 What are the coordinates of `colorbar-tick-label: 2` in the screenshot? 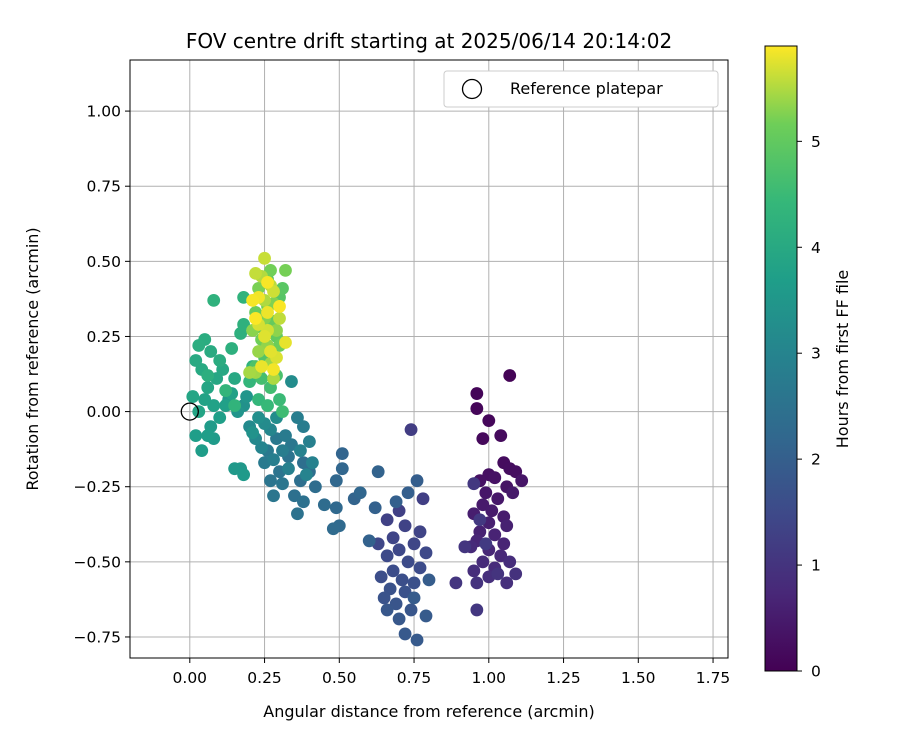 It's located at (816, 460).